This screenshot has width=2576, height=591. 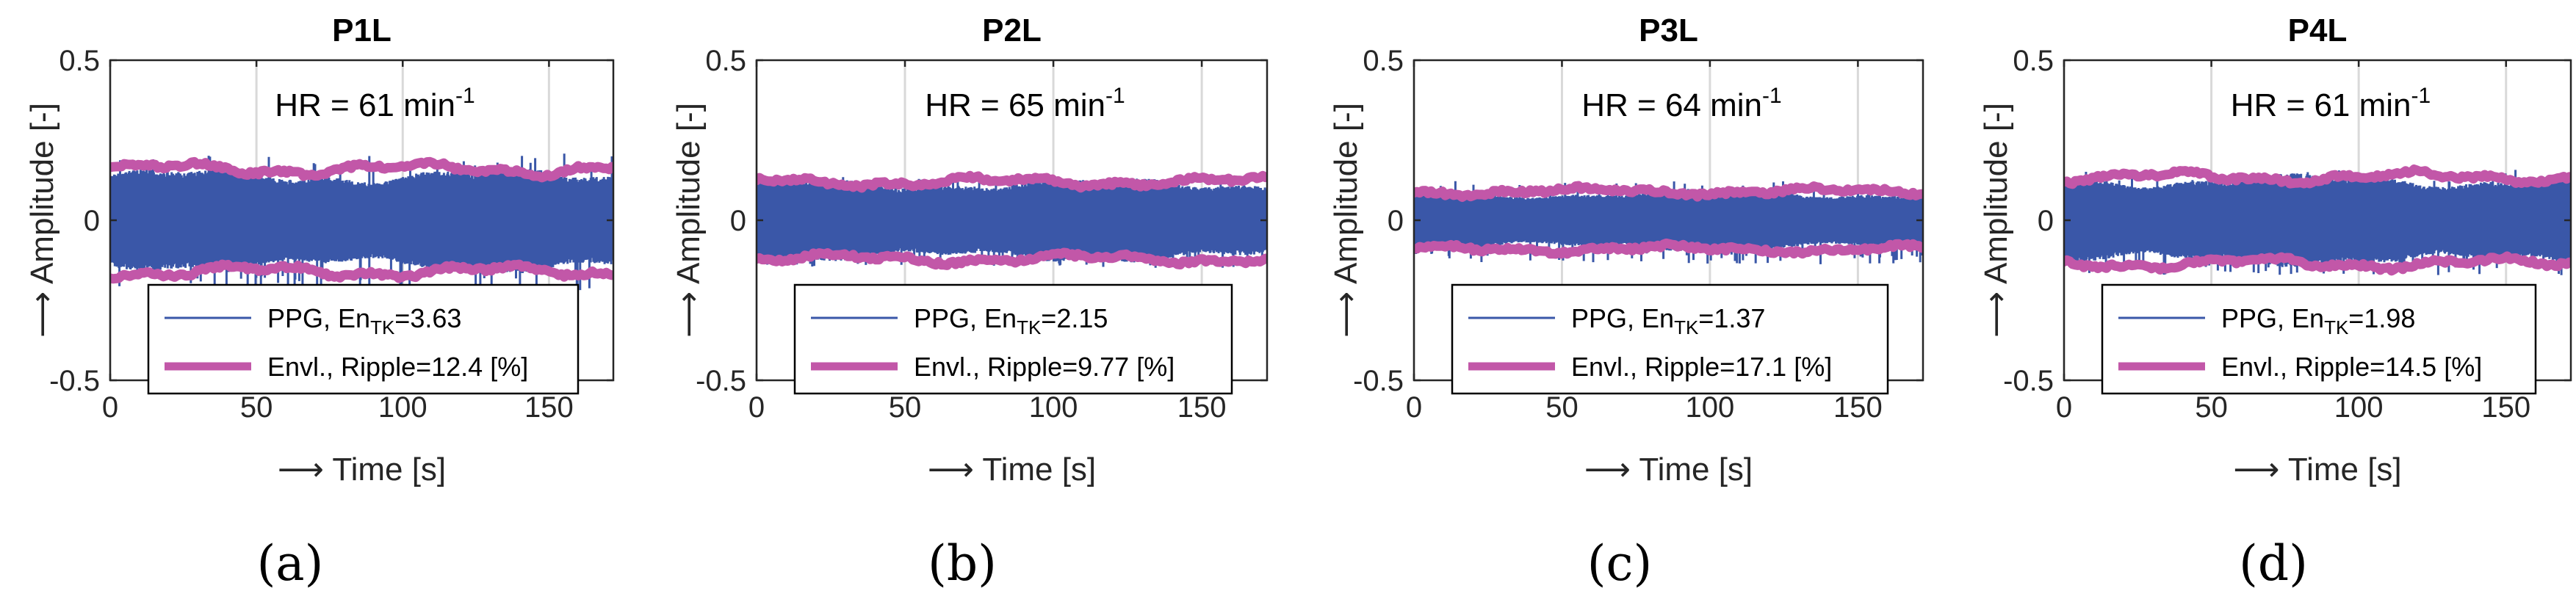 What do you see at coordinates (1074, 318) in the screenshot?
I see `legend-label-ppg-value: =2.15` at bounding box center [1074, 318].